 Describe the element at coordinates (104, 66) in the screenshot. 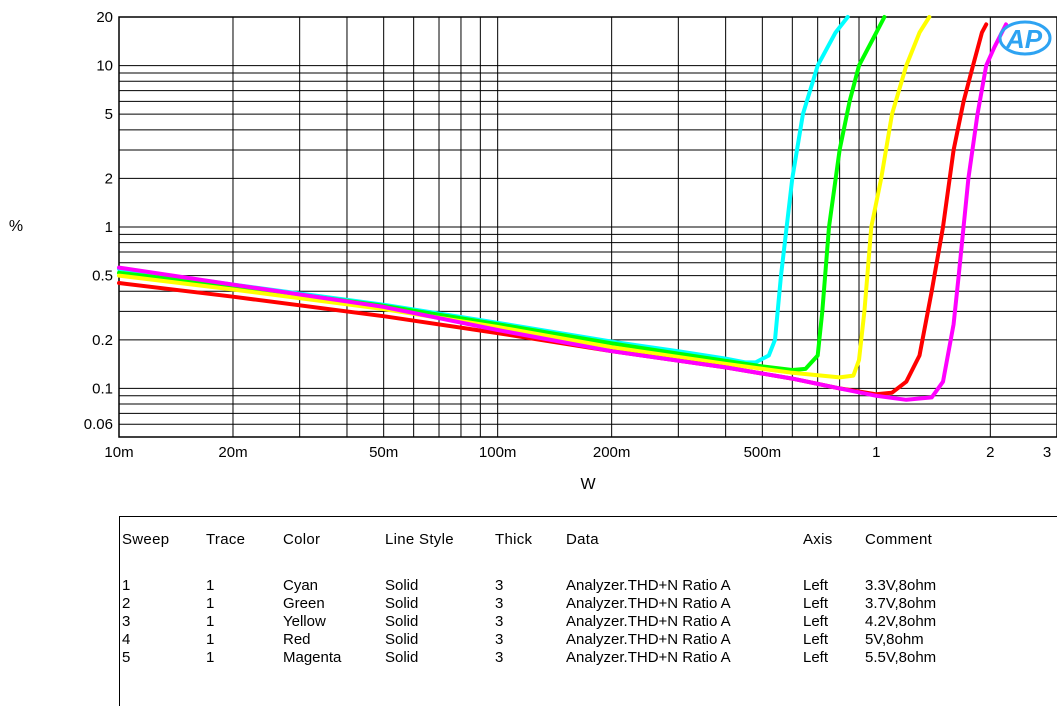

I see `y-tick-label: 10` at that location.